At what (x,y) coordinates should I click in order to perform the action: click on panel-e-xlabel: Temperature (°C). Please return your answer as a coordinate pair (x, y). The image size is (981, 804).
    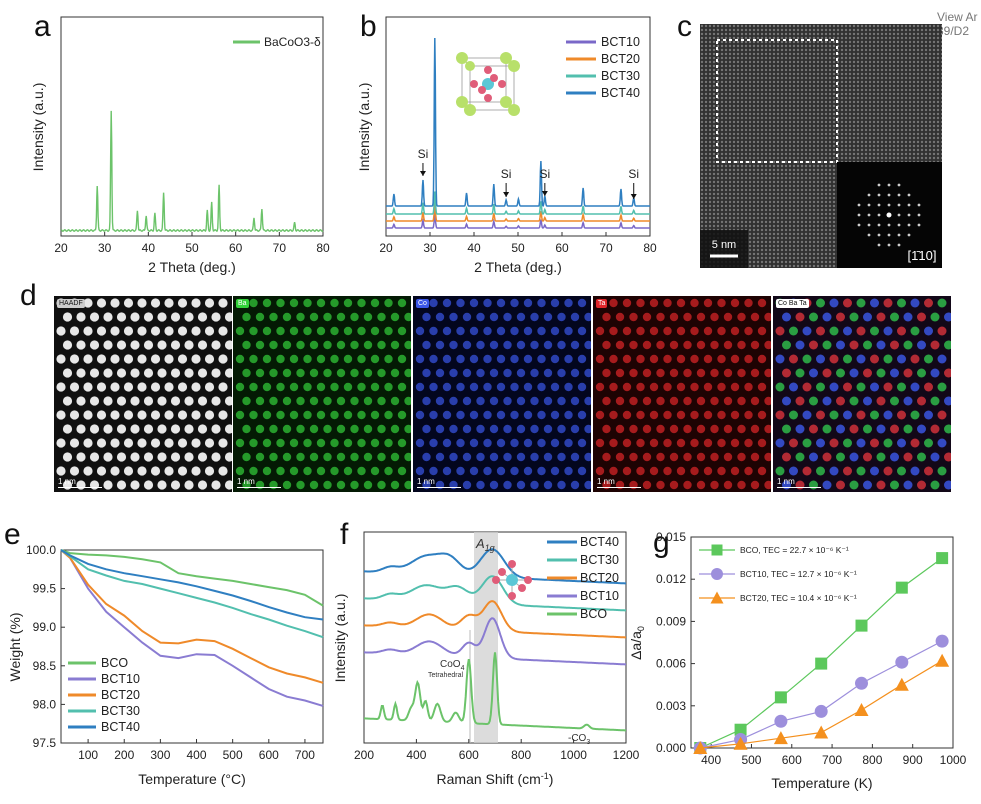
    Looking at the image, I should click on (192, 779).